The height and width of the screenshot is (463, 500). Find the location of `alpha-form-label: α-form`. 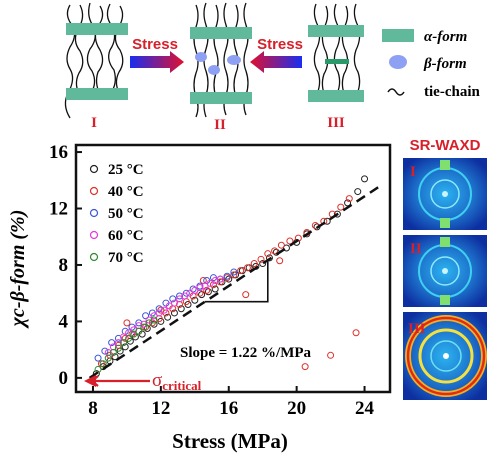

alpha-form-label: α-form is located at coordinates (445, 37).